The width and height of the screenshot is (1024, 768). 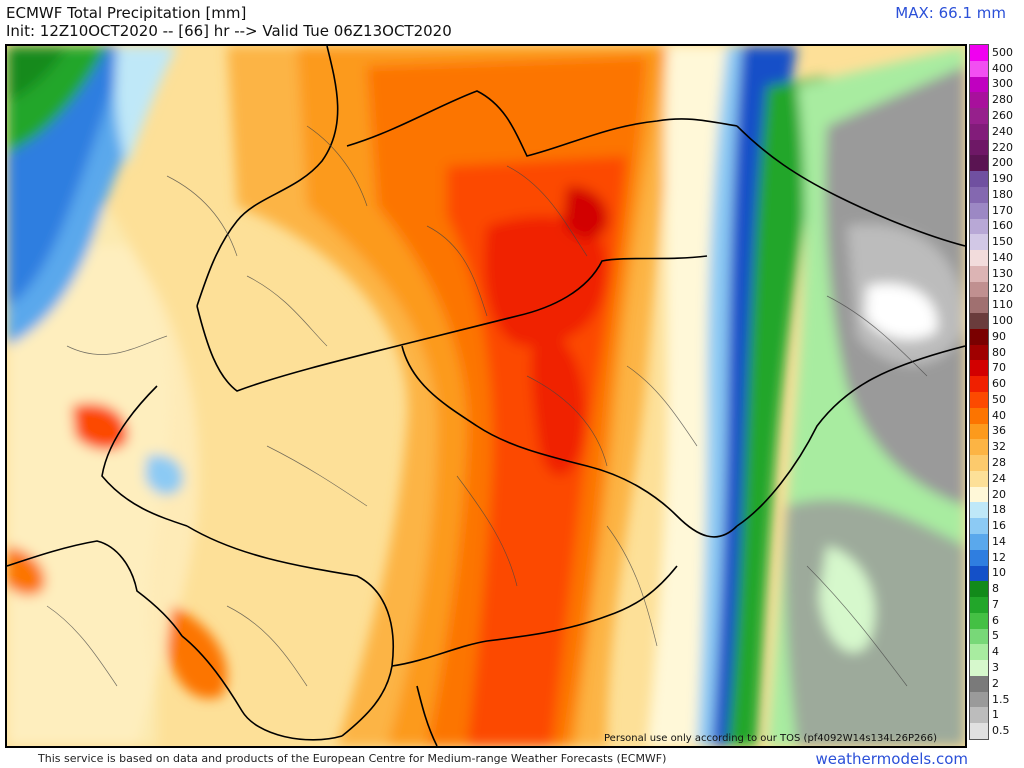 I want to click on colorbar-label: 200, so click(x=1002, y=163).